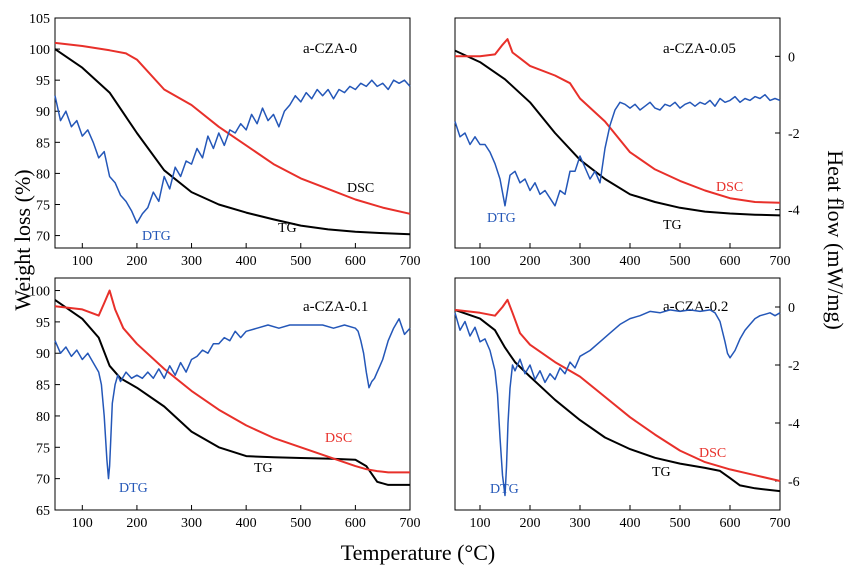 Image resolution: width=846 pixels, height=575 pixels. What do you see at coordinates (834, 240) in the screenshot?
I see `y-axis-title-right: Heat flow (mW/mg)` at bounding box center [834, 240].